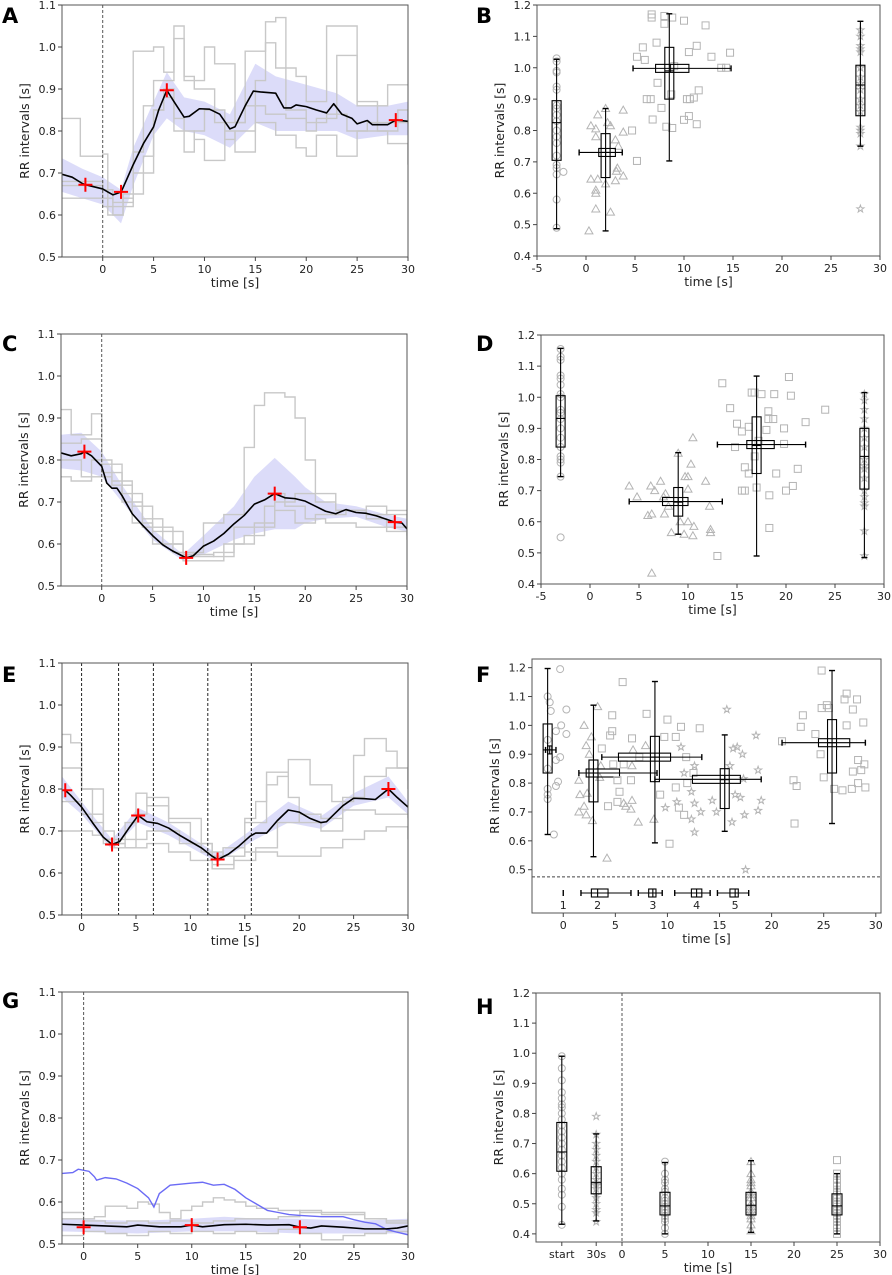 Image resolution: width=892 pixels, height=1275 pixels. I want to click on x-tick-label: 20, so click(306, 269).